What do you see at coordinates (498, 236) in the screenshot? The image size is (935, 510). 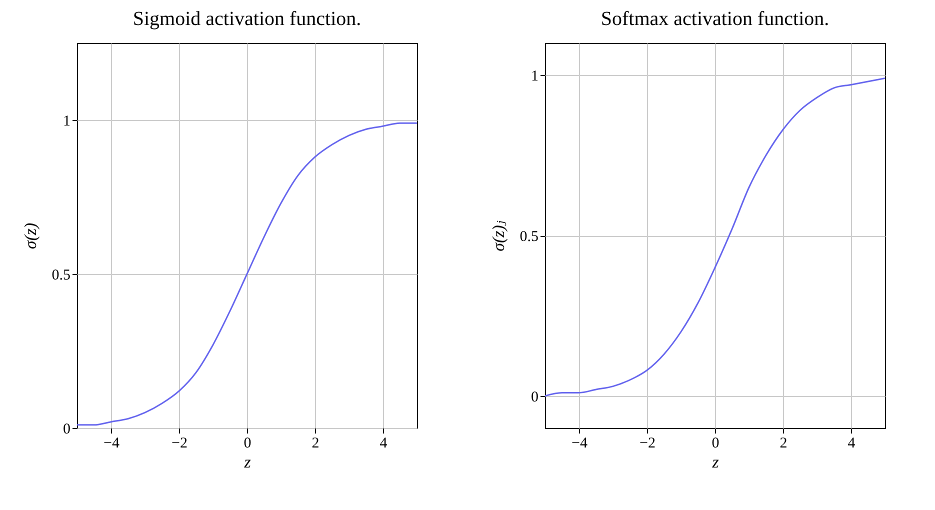 I see `y-axis-title: σ(z)ⱼ` at bounding box center [498, 236].